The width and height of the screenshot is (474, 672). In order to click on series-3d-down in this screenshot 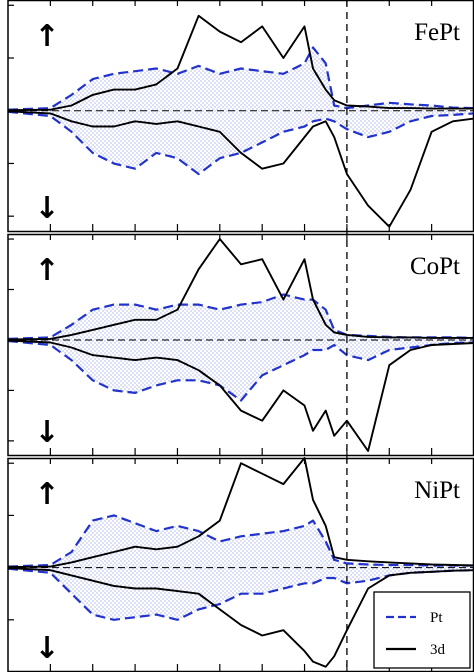, I will do `click(240, 617)`.